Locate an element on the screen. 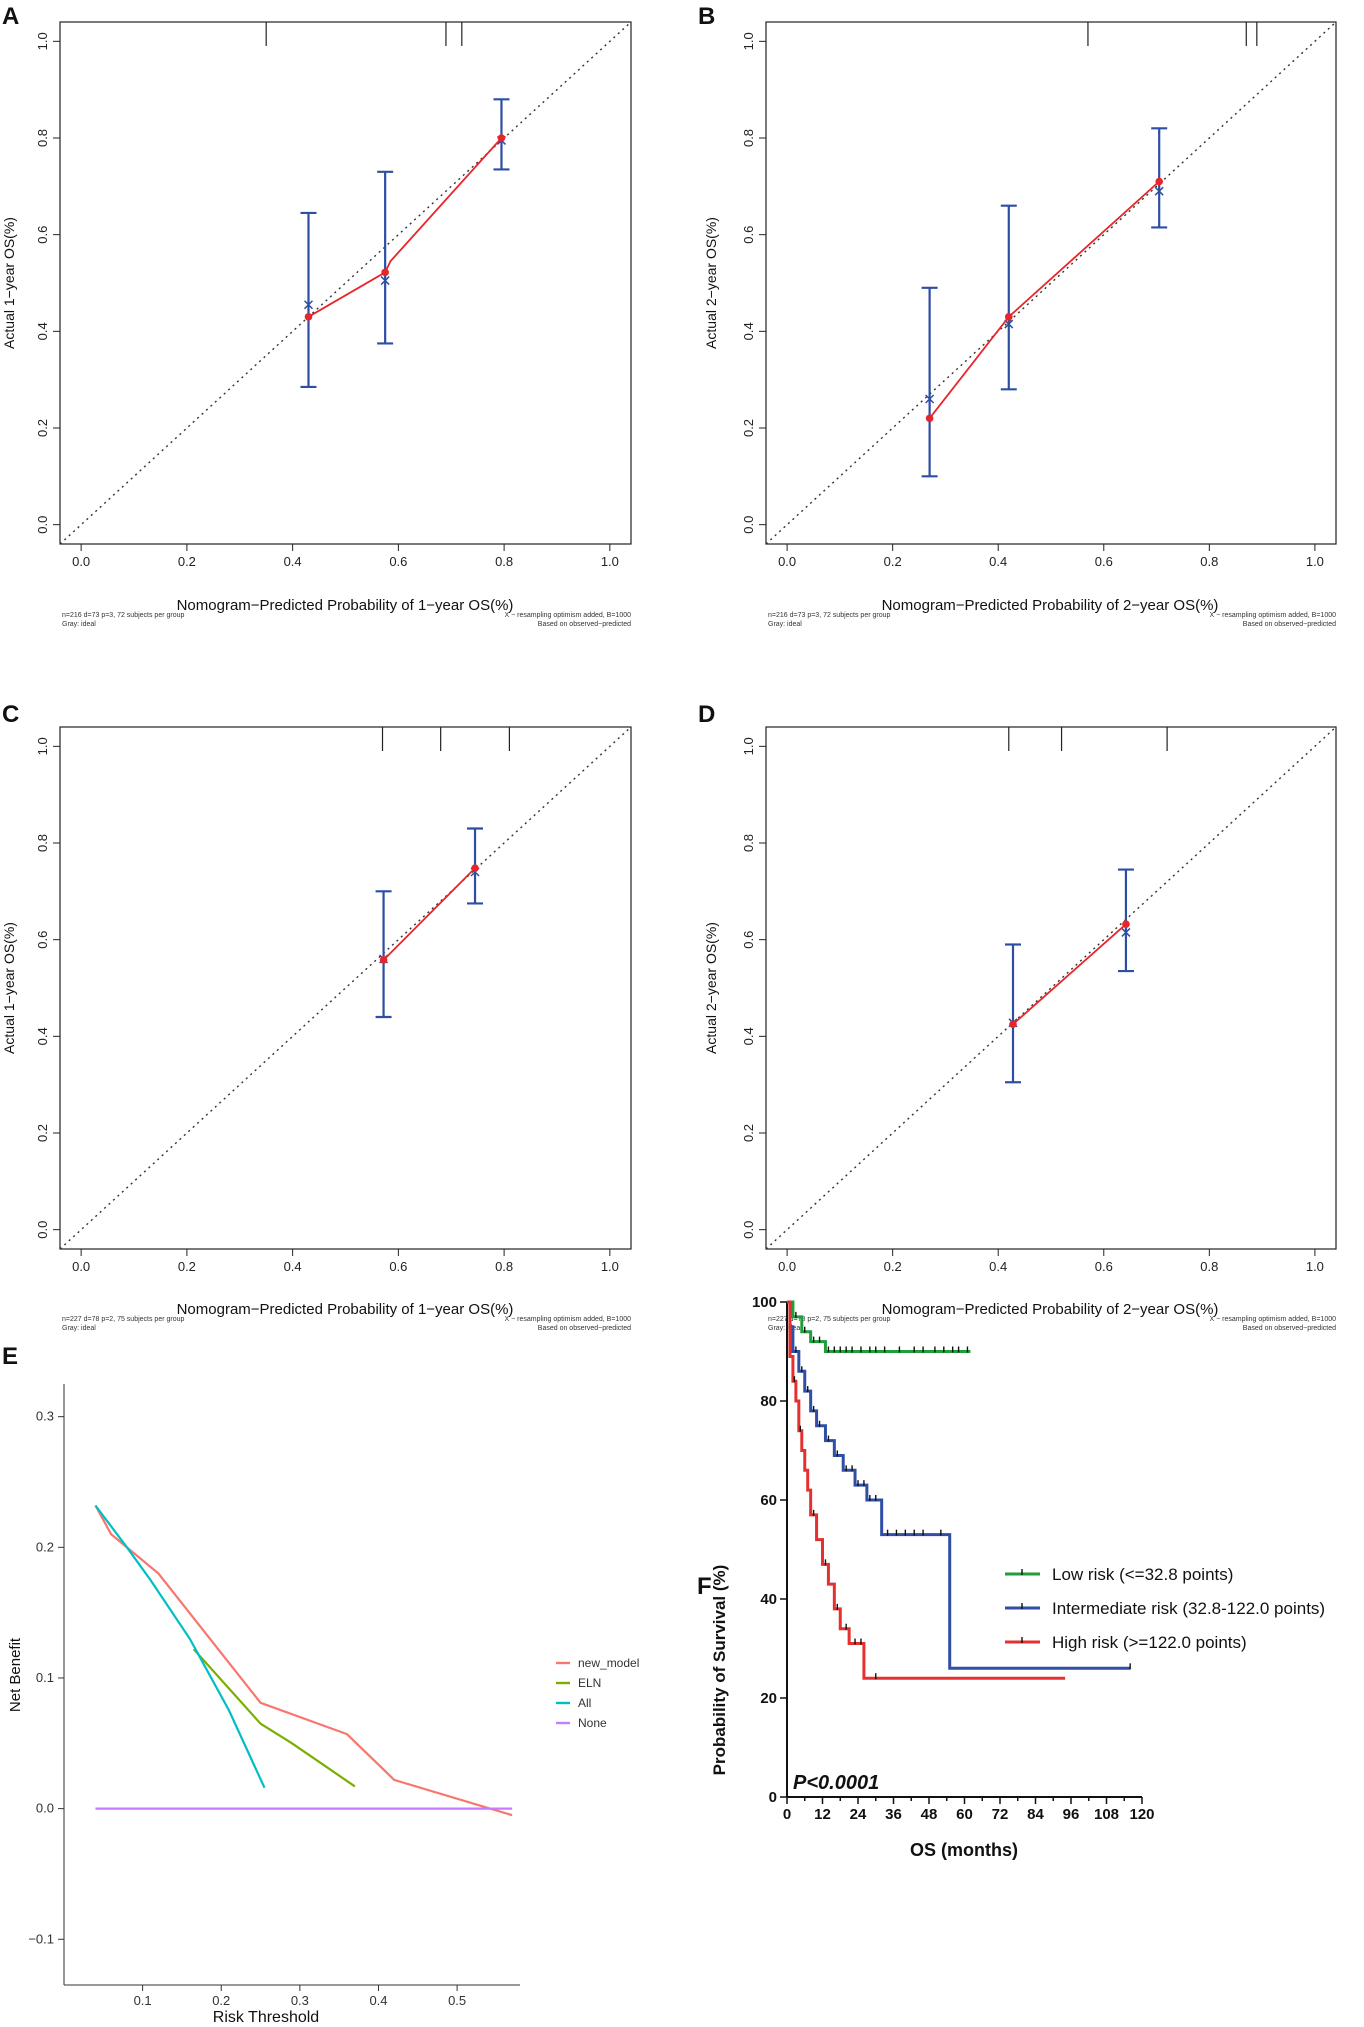 The height and width of the screenshot is (2027, 1364). x-tick-label: 72 is located at coordinates (1000, 1814).